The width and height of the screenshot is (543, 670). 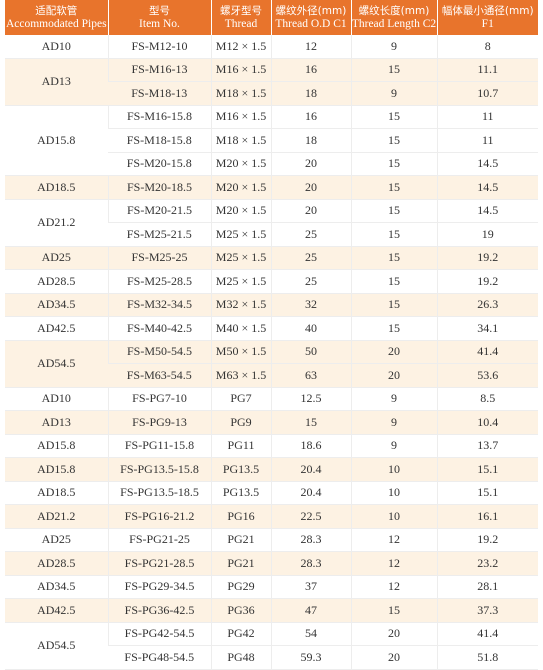 What do you see at coordinates (310, 117) in the screenshot?
I see `thread-od-cell: 16` at bounding box center [310, 117].